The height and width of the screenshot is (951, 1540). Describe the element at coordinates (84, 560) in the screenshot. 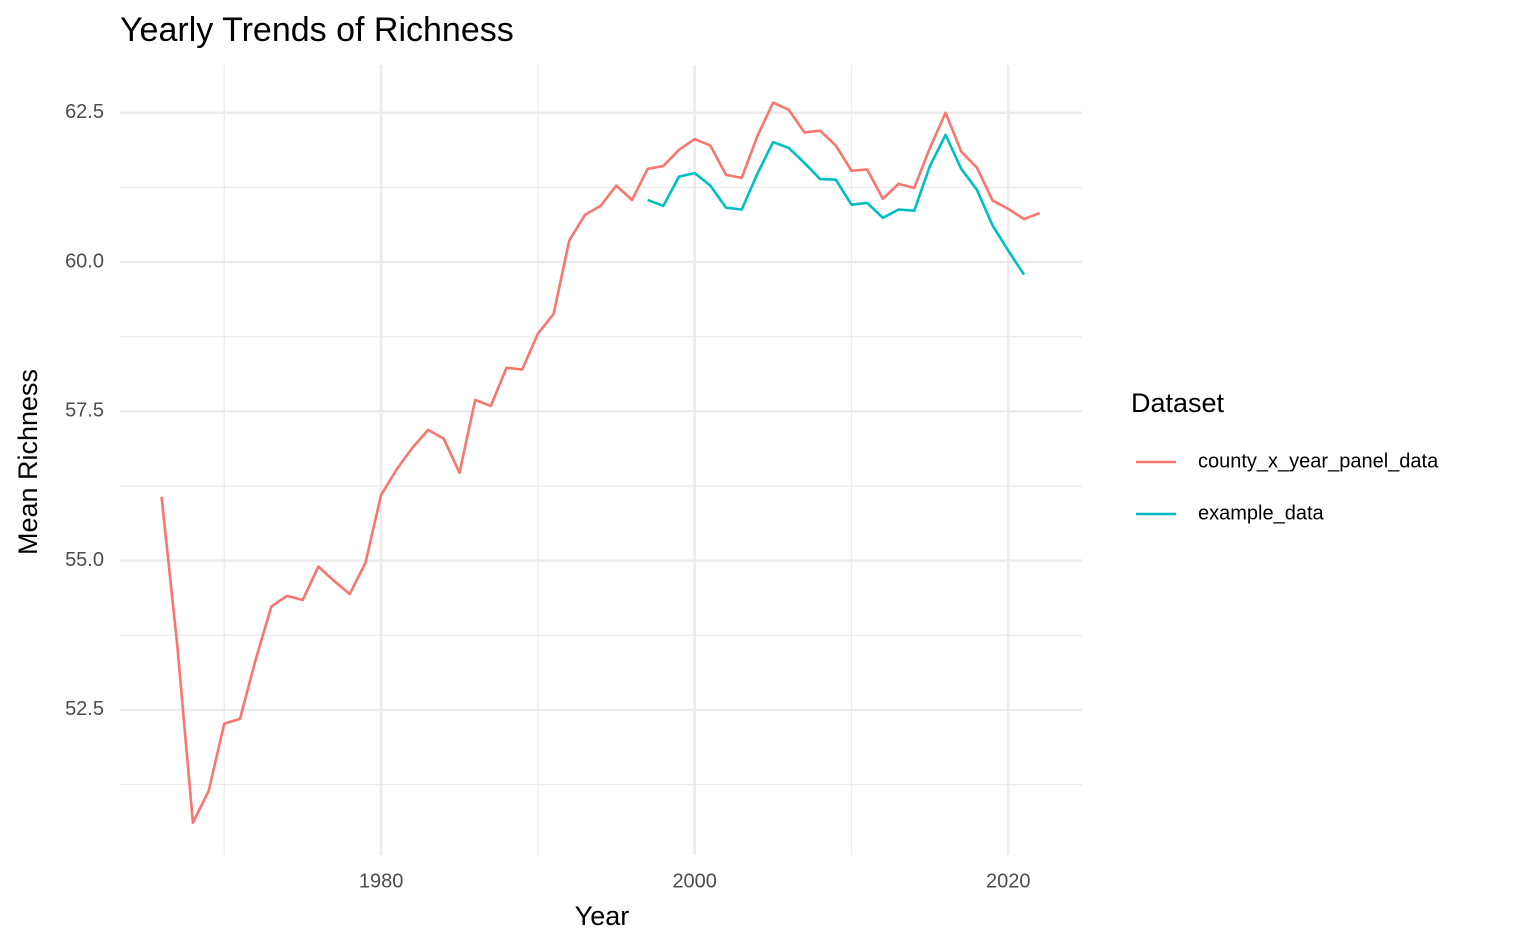

I see `y-tick-label: 55.0` at that location.